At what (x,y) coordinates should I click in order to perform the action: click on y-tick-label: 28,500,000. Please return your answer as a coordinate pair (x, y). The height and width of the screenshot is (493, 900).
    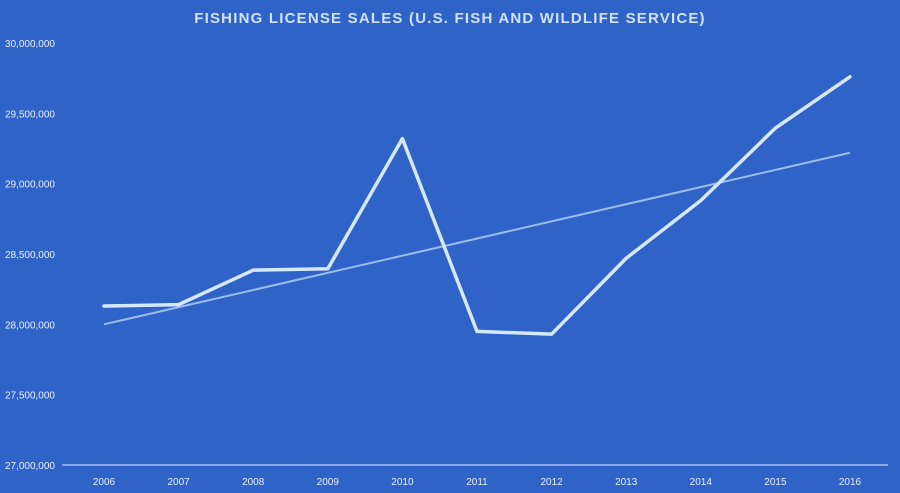
    Looking at the image, I should click on (30, 255).